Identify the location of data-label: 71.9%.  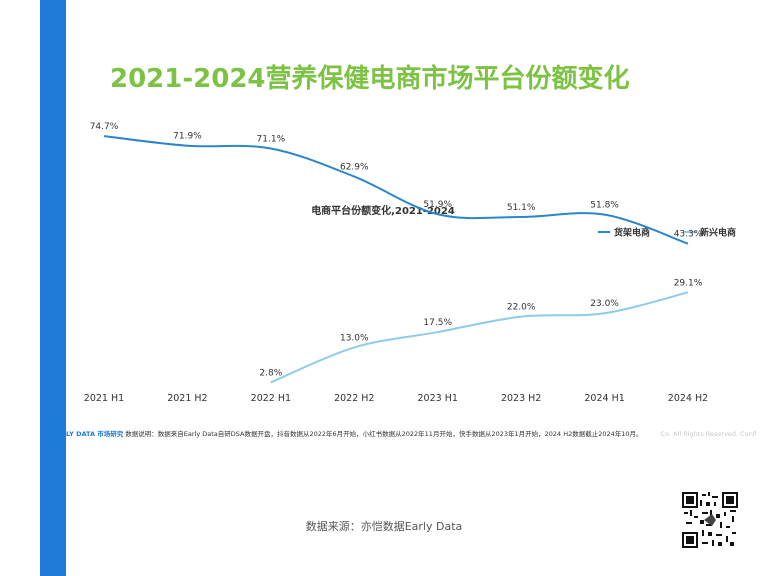
(187, 137).